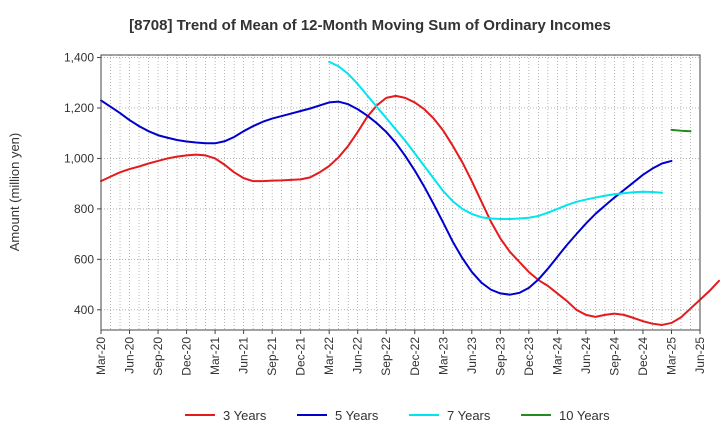  Describe the element at coordinates (397, 415) in the screenshot. I see `legend: 3 Years 5 Years 7 Years 10 Years` at that location.